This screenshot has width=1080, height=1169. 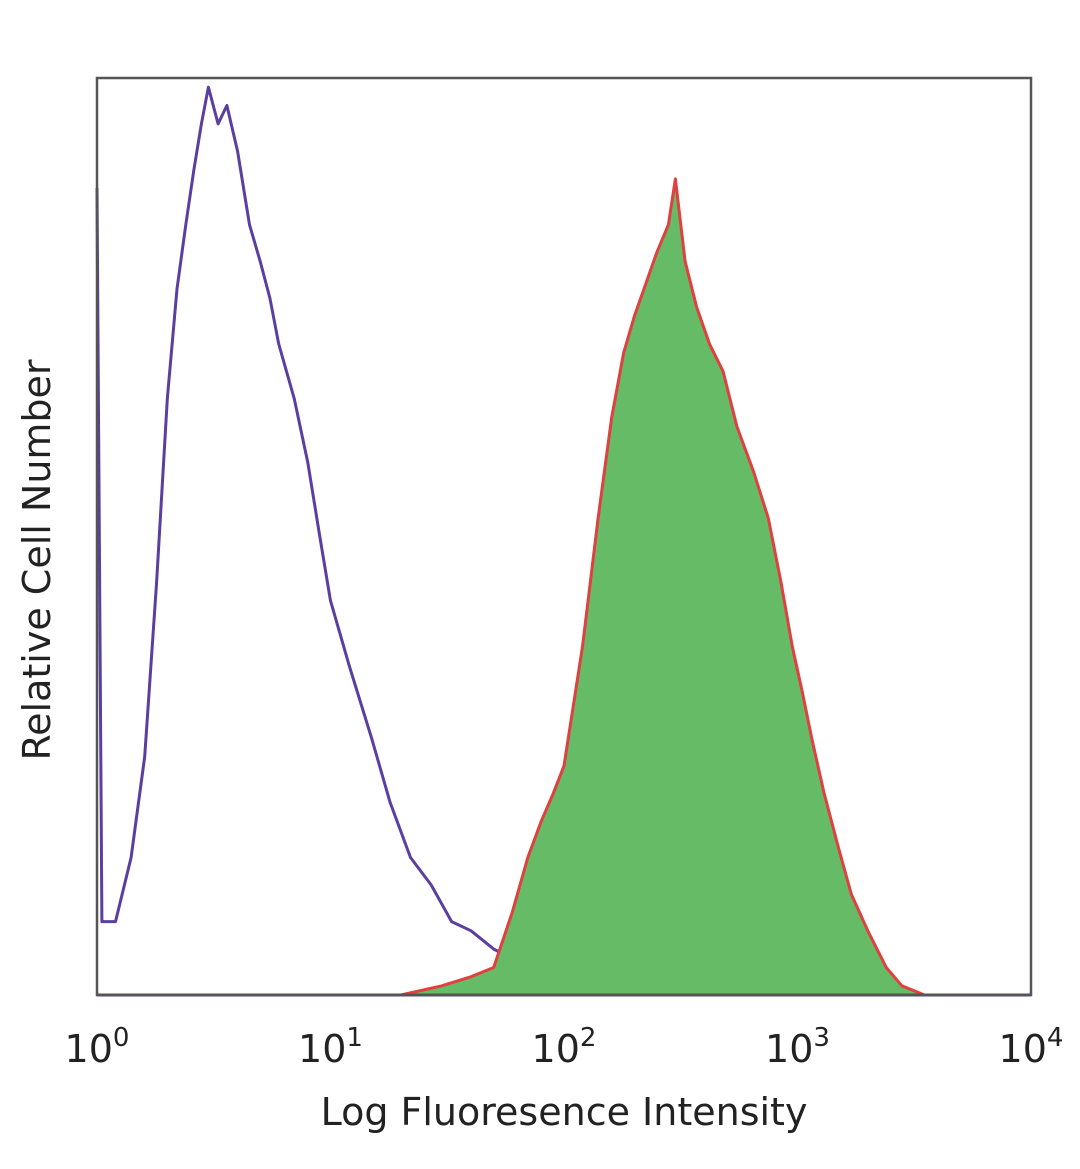 I want to click on x-tick-label: 10¹, so click(x=330, y=1047).